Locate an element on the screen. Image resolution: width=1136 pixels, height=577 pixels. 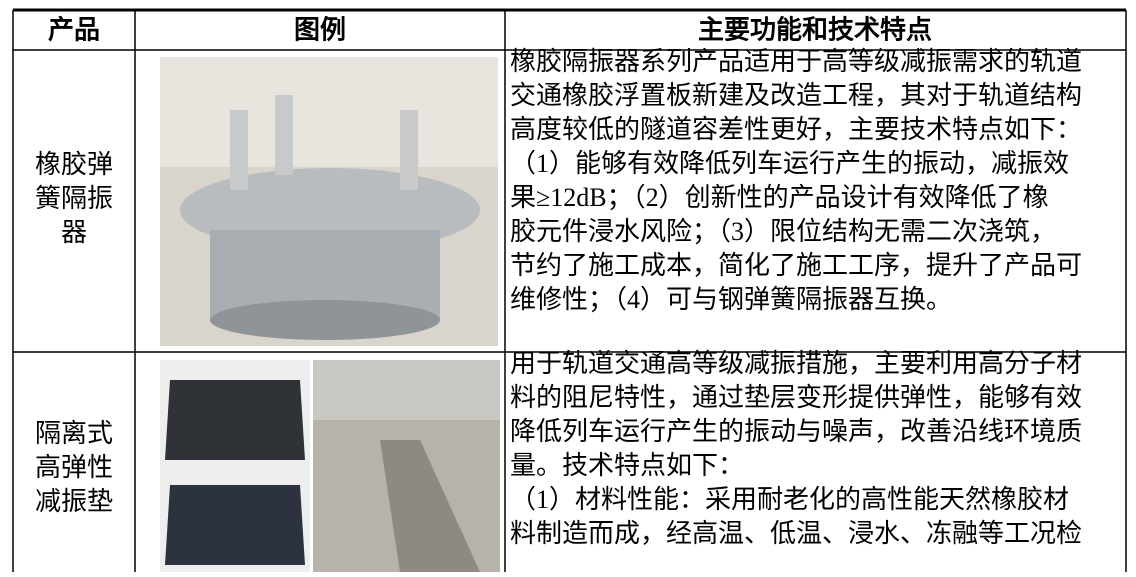
header-cell: 图例 is located at coordinates (320, 31).